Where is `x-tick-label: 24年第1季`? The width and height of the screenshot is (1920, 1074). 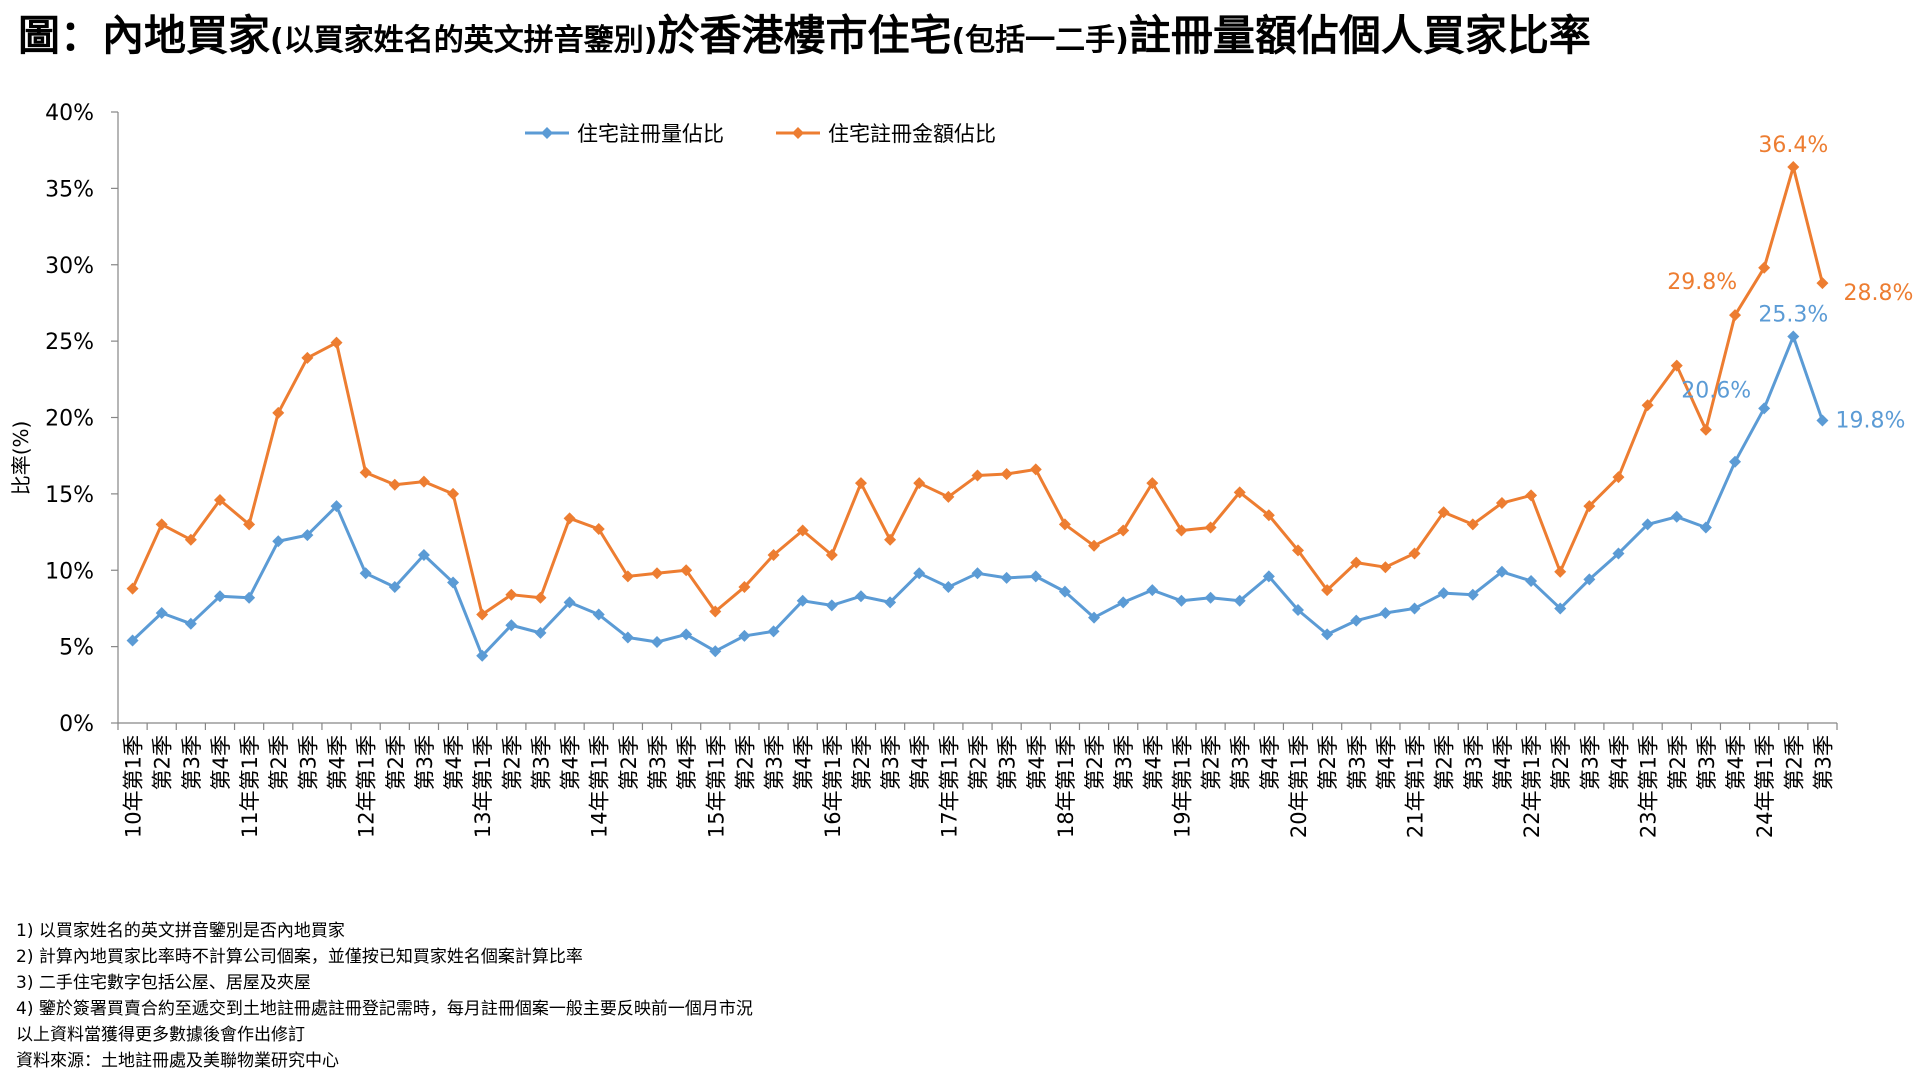 x-tick-label: 24年第1季 is located at coordinates (1765, 786).